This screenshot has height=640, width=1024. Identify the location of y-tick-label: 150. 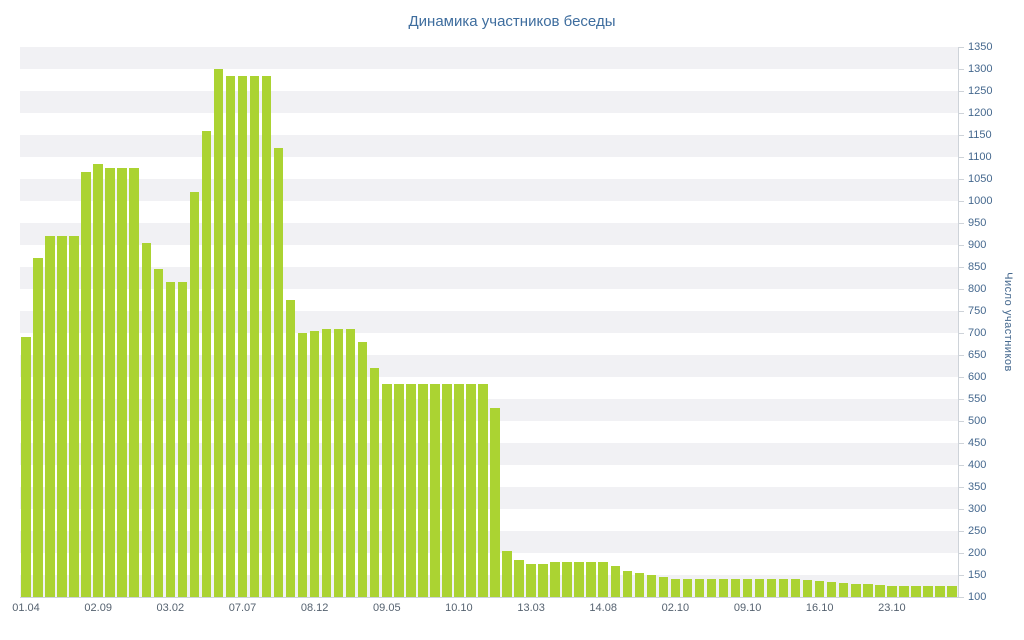
(977, 575).